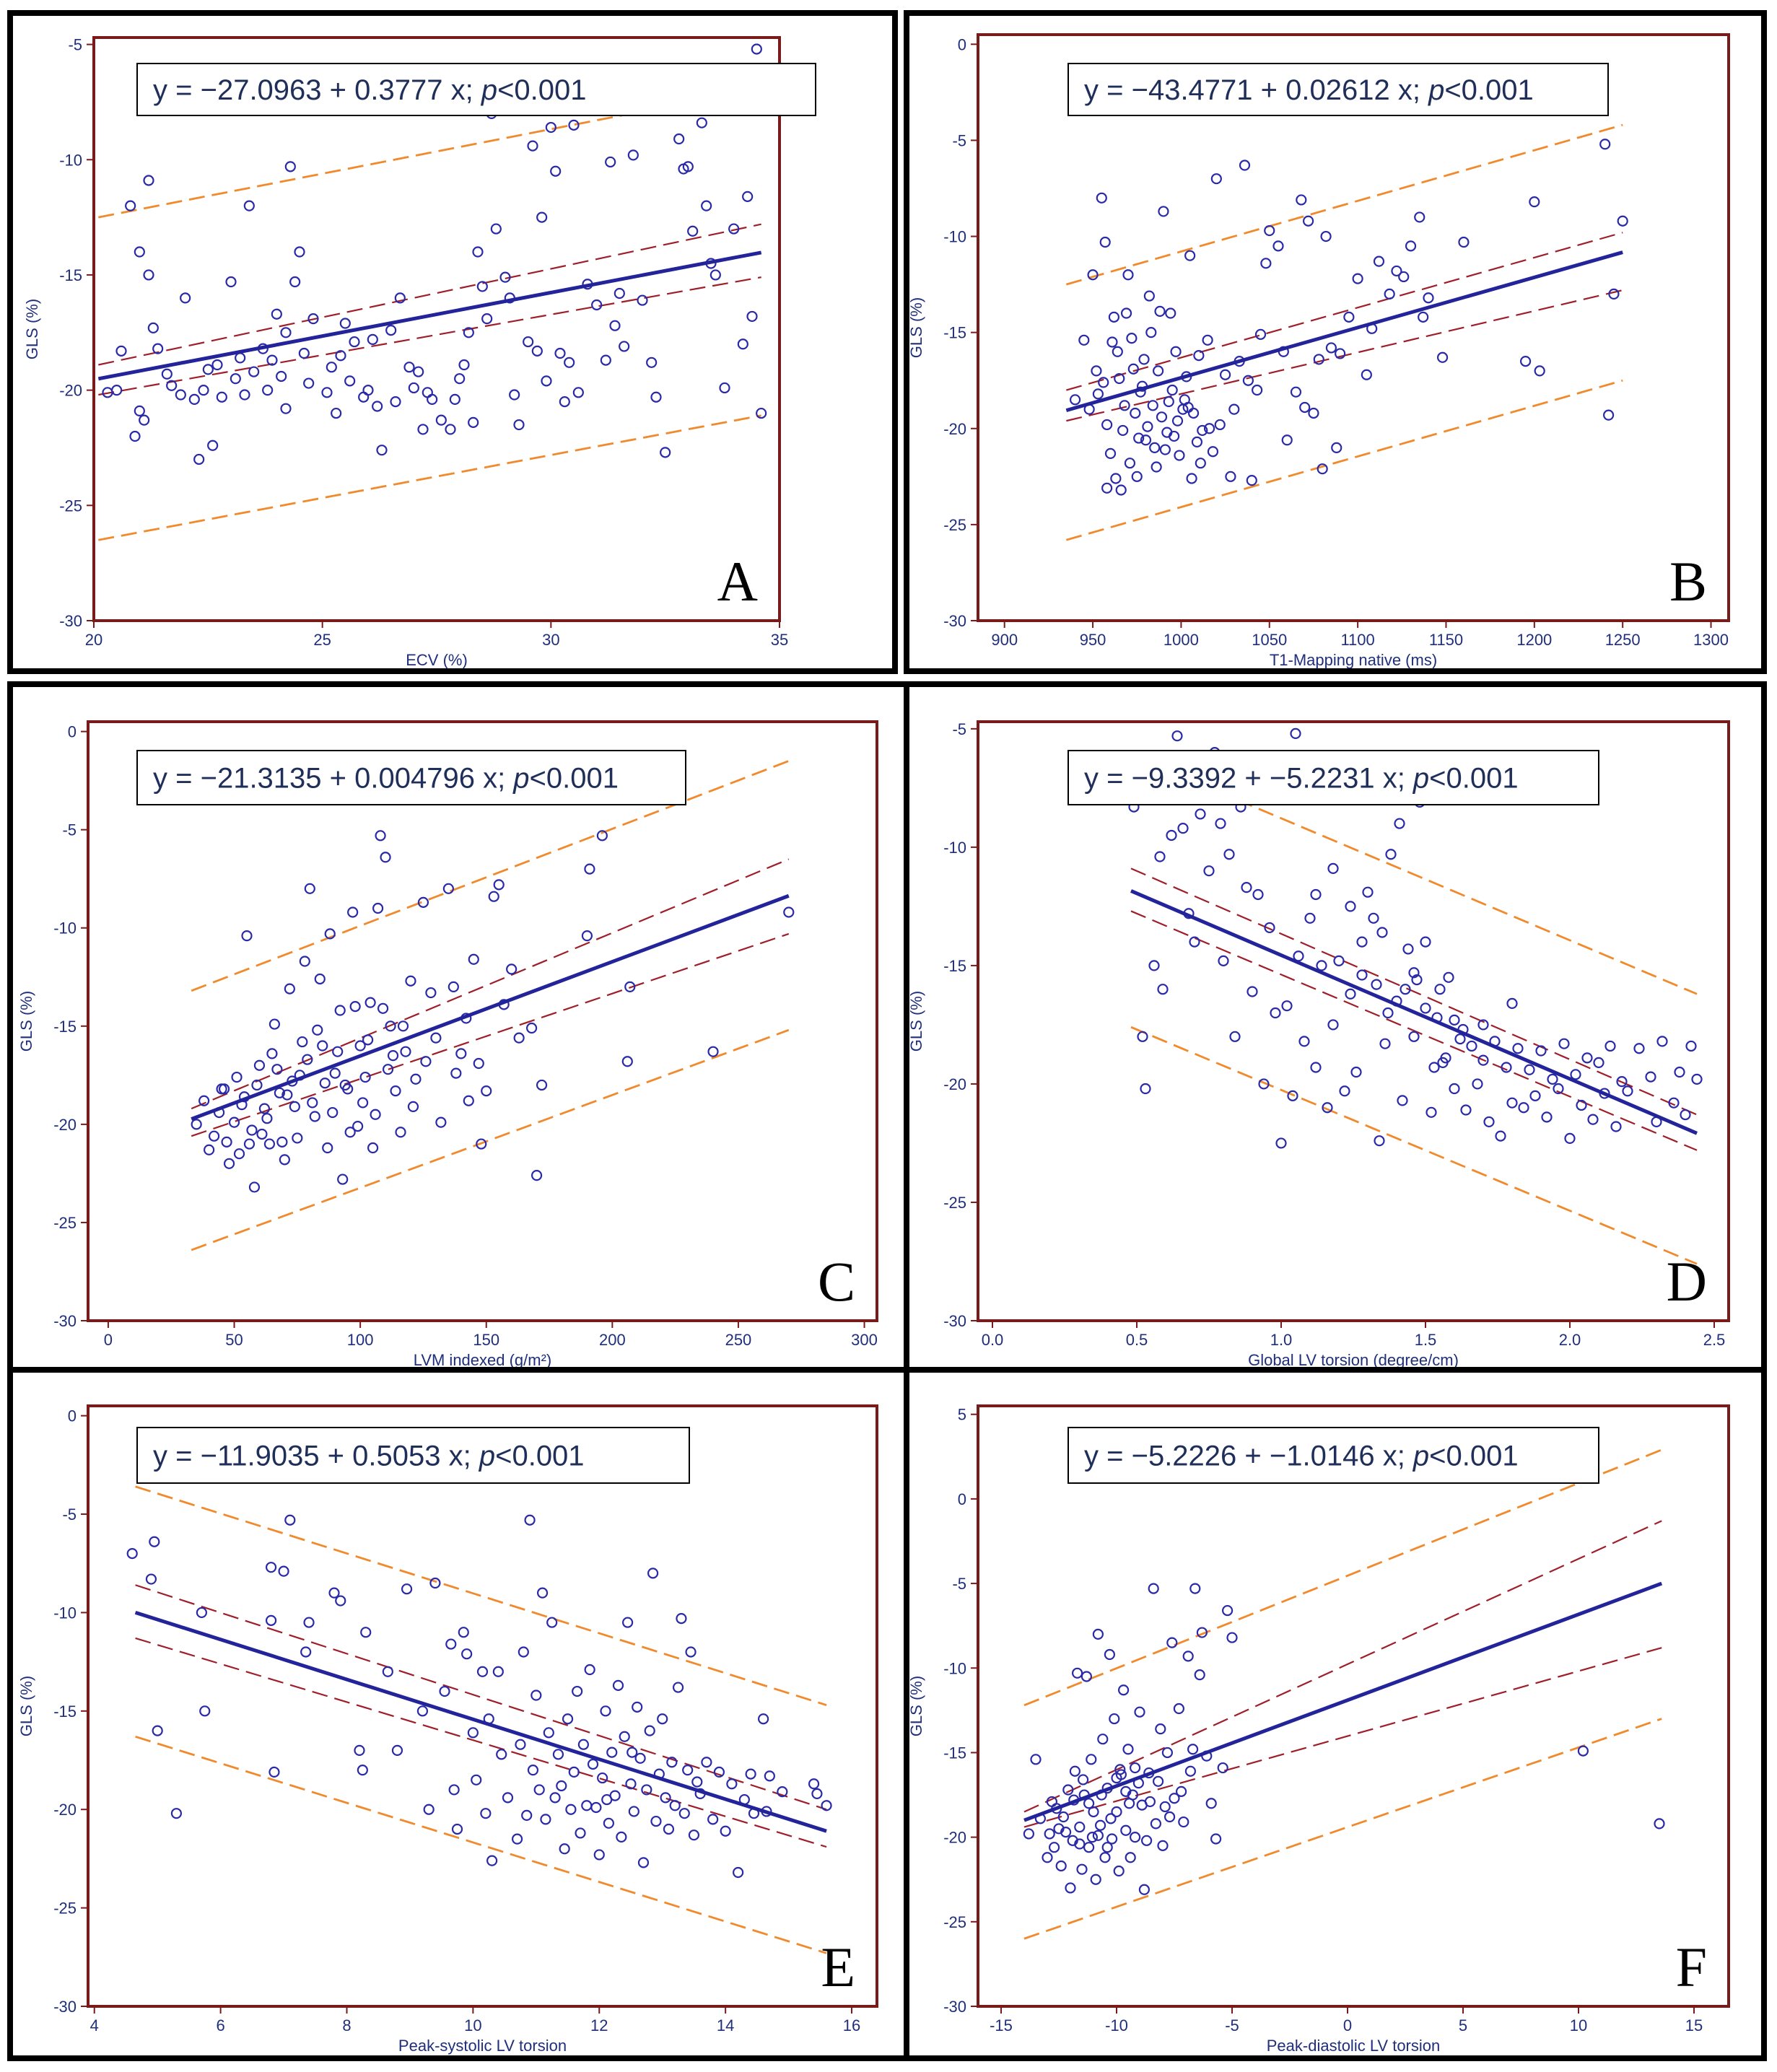  What do you see at coordinates (1344, 460) in the screenshot?
I see `prediction-interval-lower` at bounding box center [1344, 460].